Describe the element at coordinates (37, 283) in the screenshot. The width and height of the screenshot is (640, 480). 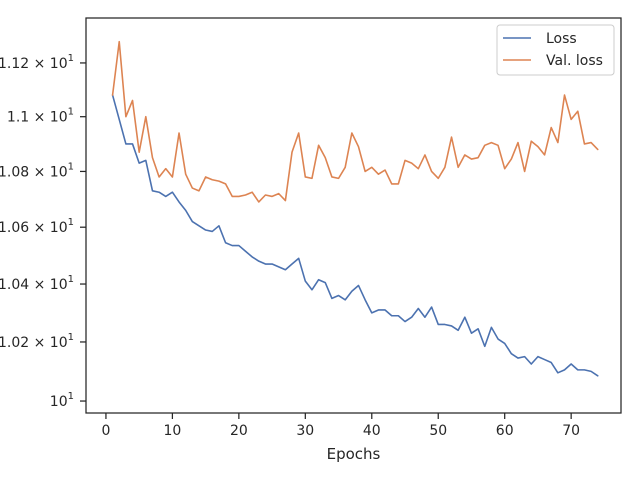
I see `y-tick-label: 1.04 × 10¹` at that location.